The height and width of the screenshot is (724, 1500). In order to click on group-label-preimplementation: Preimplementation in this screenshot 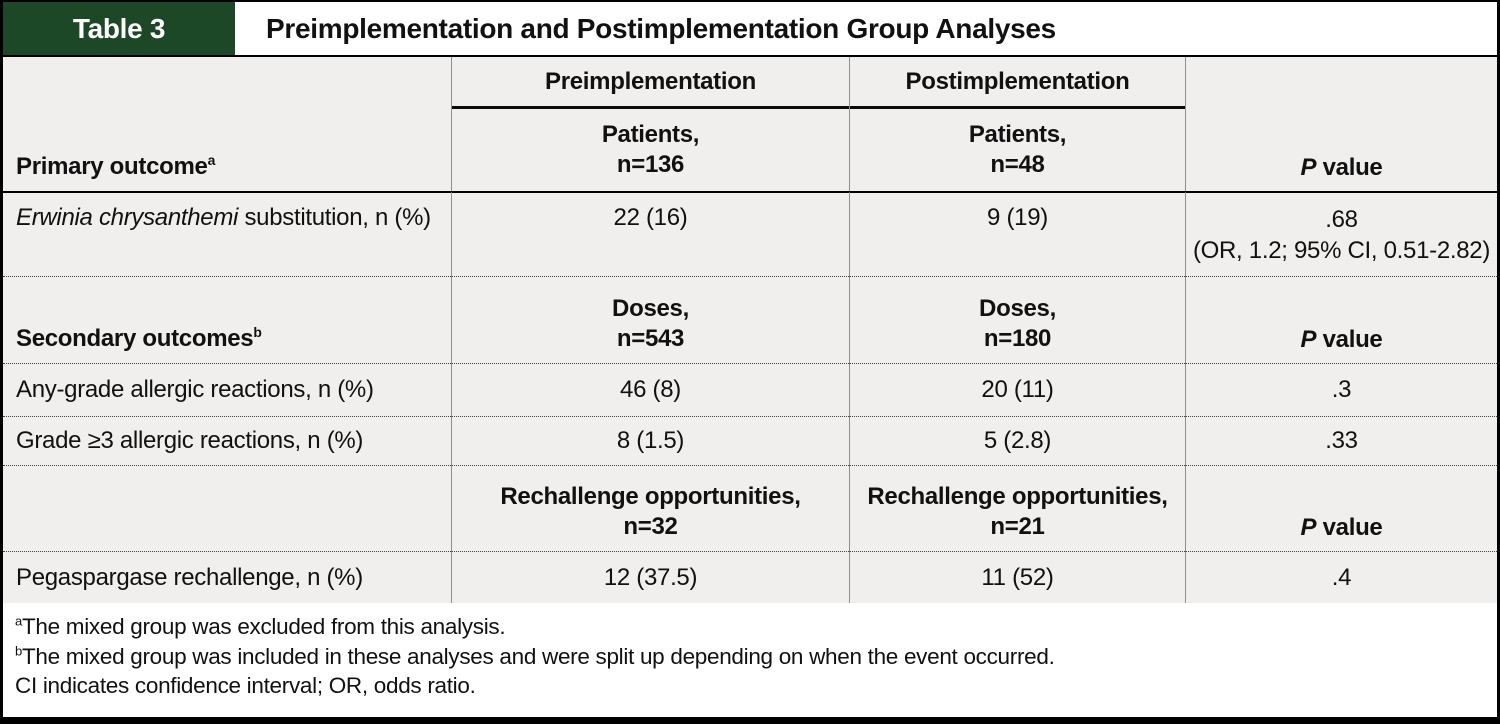, I will do `click(650, 83)`.